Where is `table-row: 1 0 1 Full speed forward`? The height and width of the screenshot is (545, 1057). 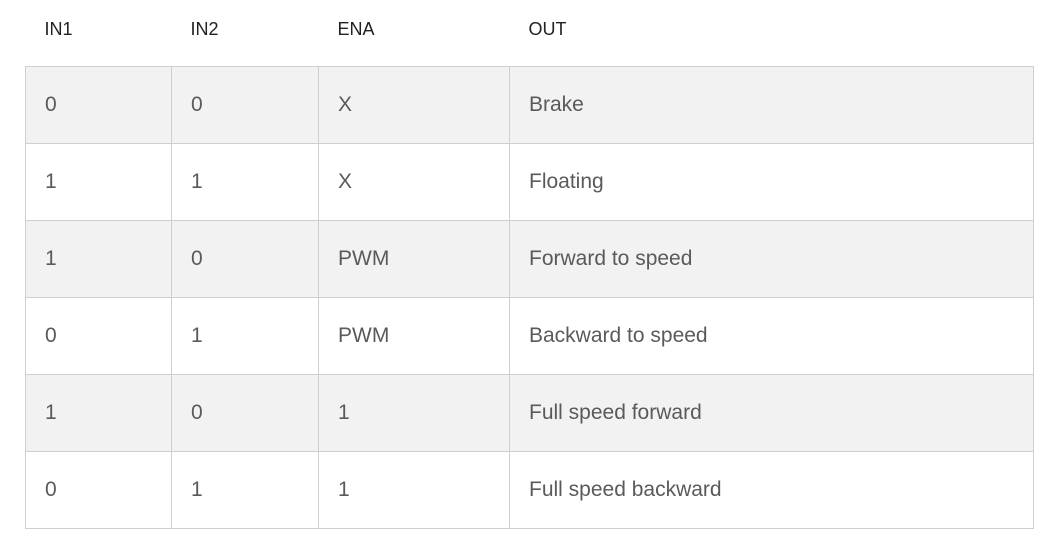 table-row: 1 0 1 Full speed forward is located at coordinates (529, 413).